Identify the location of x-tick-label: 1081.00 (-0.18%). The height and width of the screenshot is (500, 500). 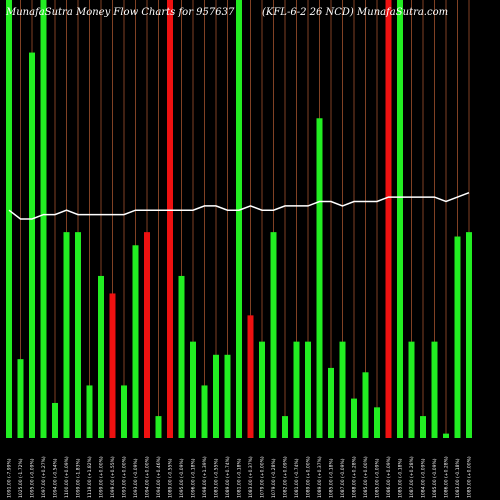
(240, 478).